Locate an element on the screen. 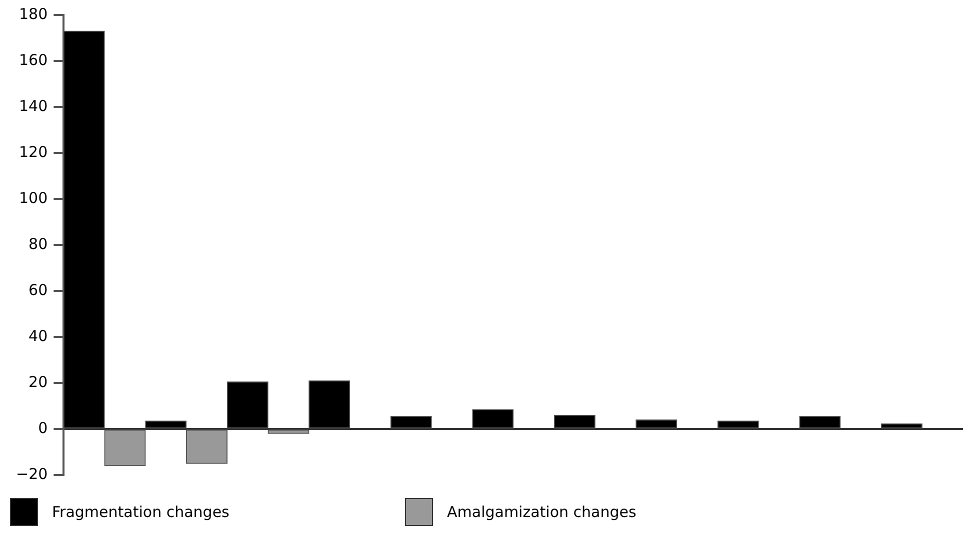  y-tick-label: 0 is located at coordinates (43, 427).